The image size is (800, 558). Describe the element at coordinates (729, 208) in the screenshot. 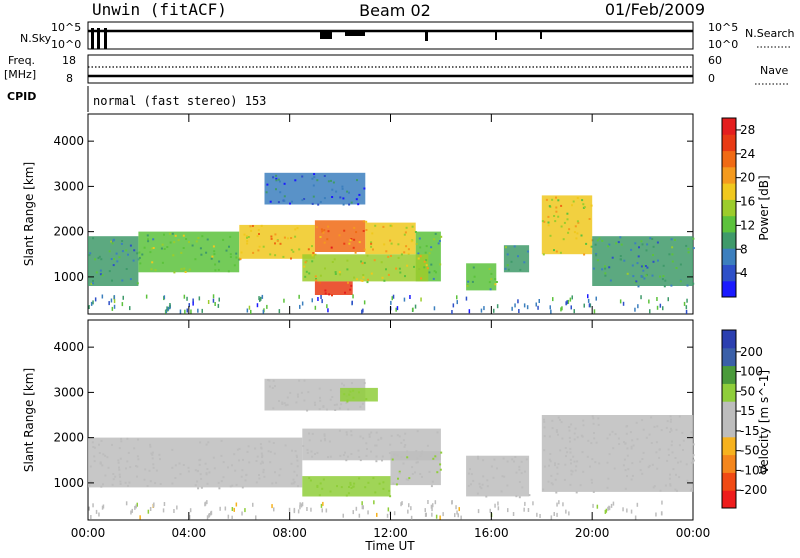

I see `power-colorbar-cells` at that location.